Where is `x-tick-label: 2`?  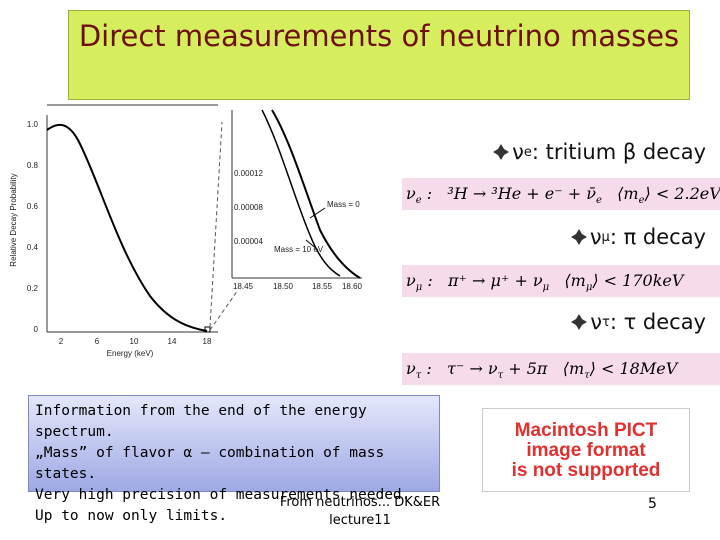 x-tick-label: 2 is located at coordinates (61, 341).